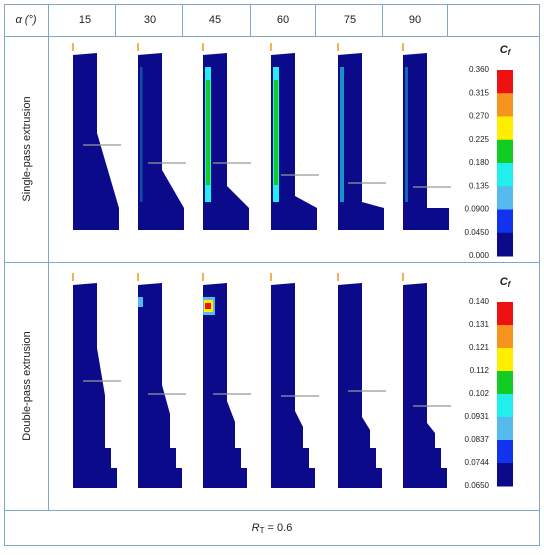  What do you see at coordinates (480, 370) in the screenshot?
I see `legend-tick: 0.112` at bounding box center [480, 370].